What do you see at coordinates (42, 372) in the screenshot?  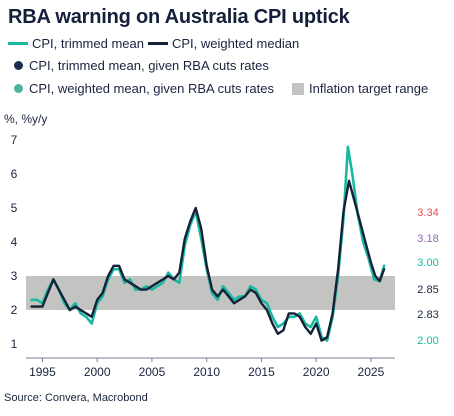 I see `x-tick-label: 1995` at bounding box center [42, 372].